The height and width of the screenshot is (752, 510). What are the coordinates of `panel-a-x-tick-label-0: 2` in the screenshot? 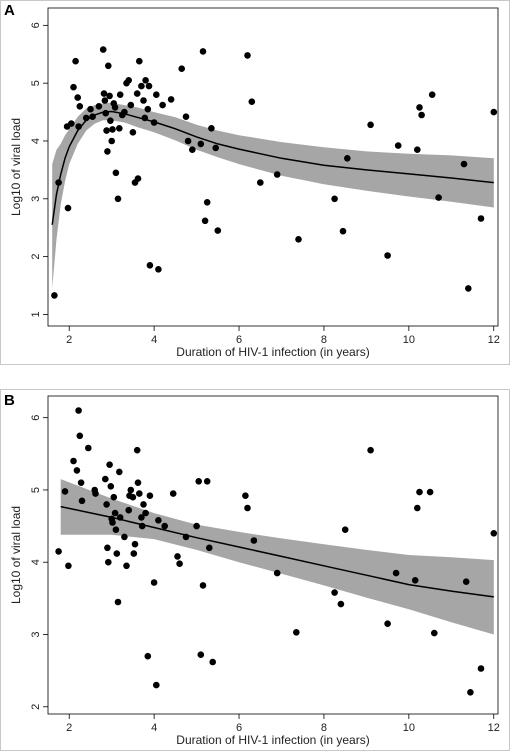 It's located at (69, 340).